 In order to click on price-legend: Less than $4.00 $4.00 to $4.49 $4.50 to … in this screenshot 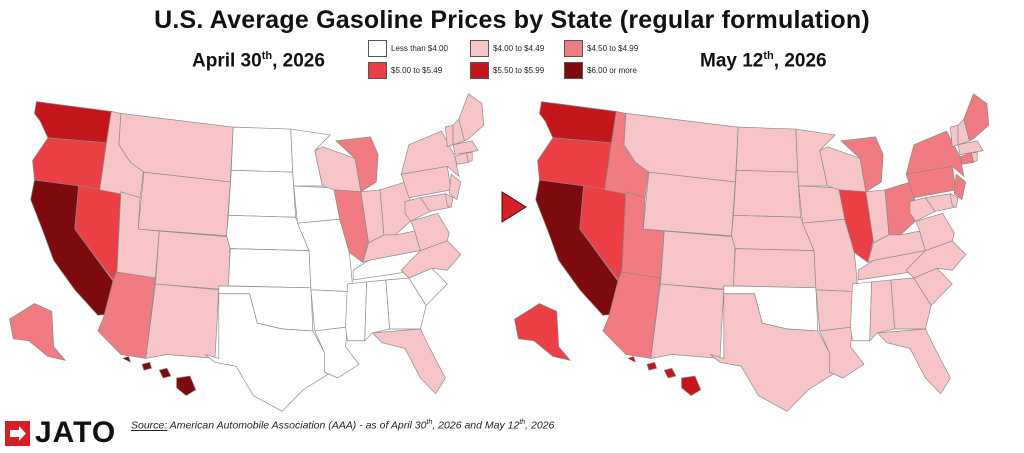, I will do `click(503, 63)`.